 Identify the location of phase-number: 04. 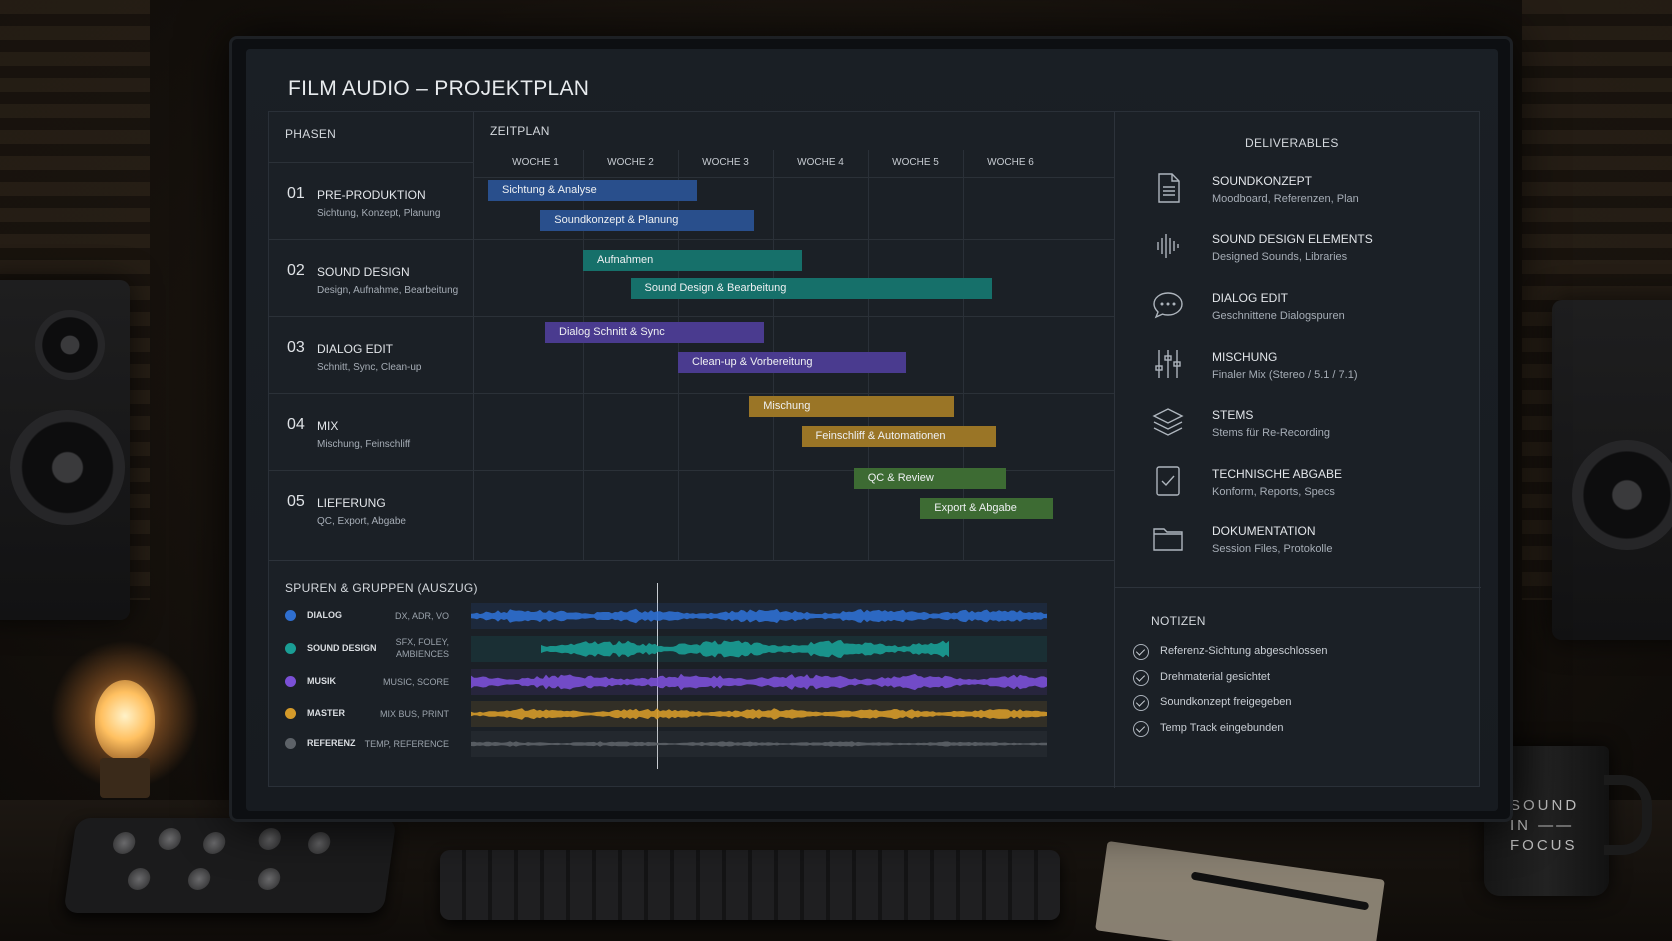
(296, 424).